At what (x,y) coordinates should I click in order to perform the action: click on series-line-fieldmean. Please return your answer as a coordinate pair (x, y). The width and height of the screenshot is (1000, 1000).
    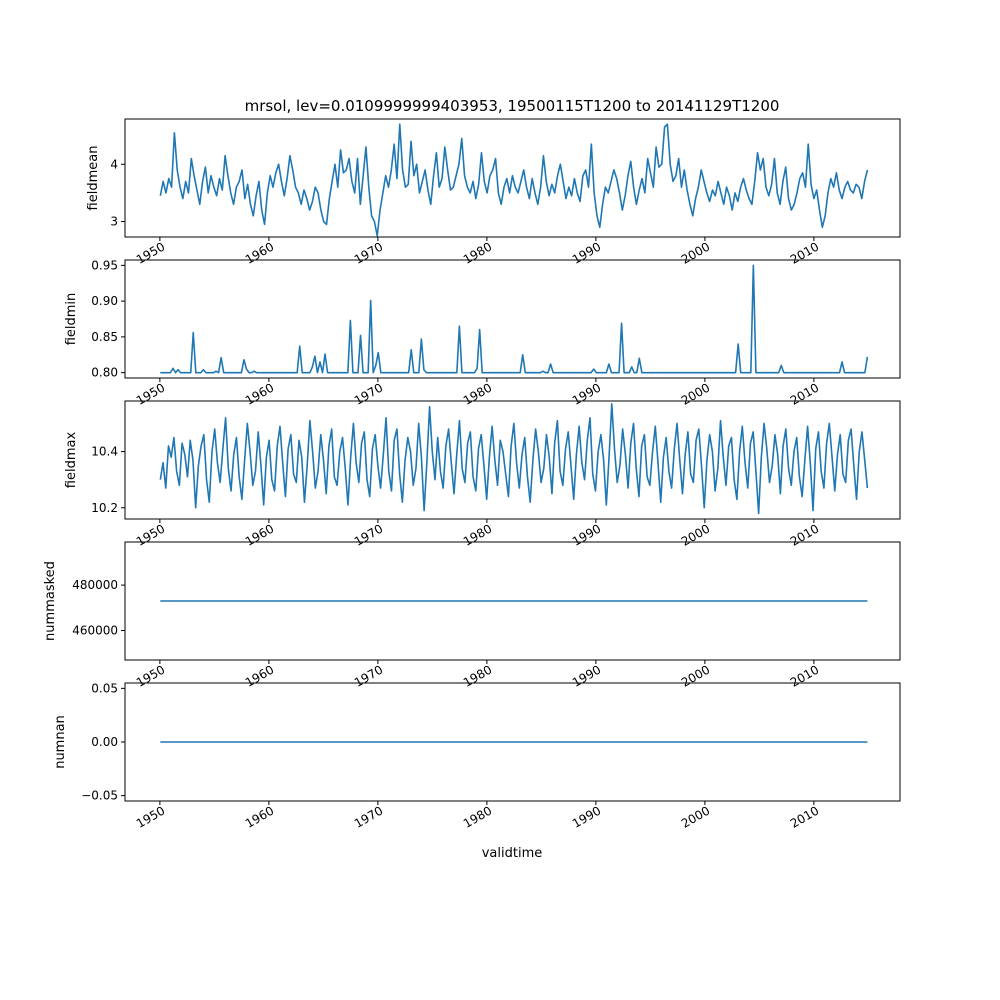
    Looking at the image, I should click on (514, 180).